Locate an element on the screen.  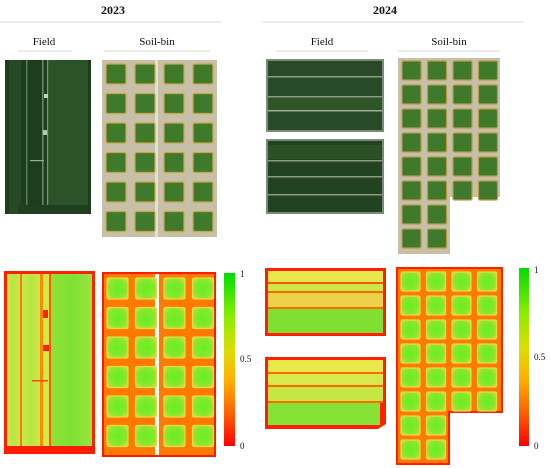
soilbin-2023-rgb-plots is located at coordinates (159, 148).